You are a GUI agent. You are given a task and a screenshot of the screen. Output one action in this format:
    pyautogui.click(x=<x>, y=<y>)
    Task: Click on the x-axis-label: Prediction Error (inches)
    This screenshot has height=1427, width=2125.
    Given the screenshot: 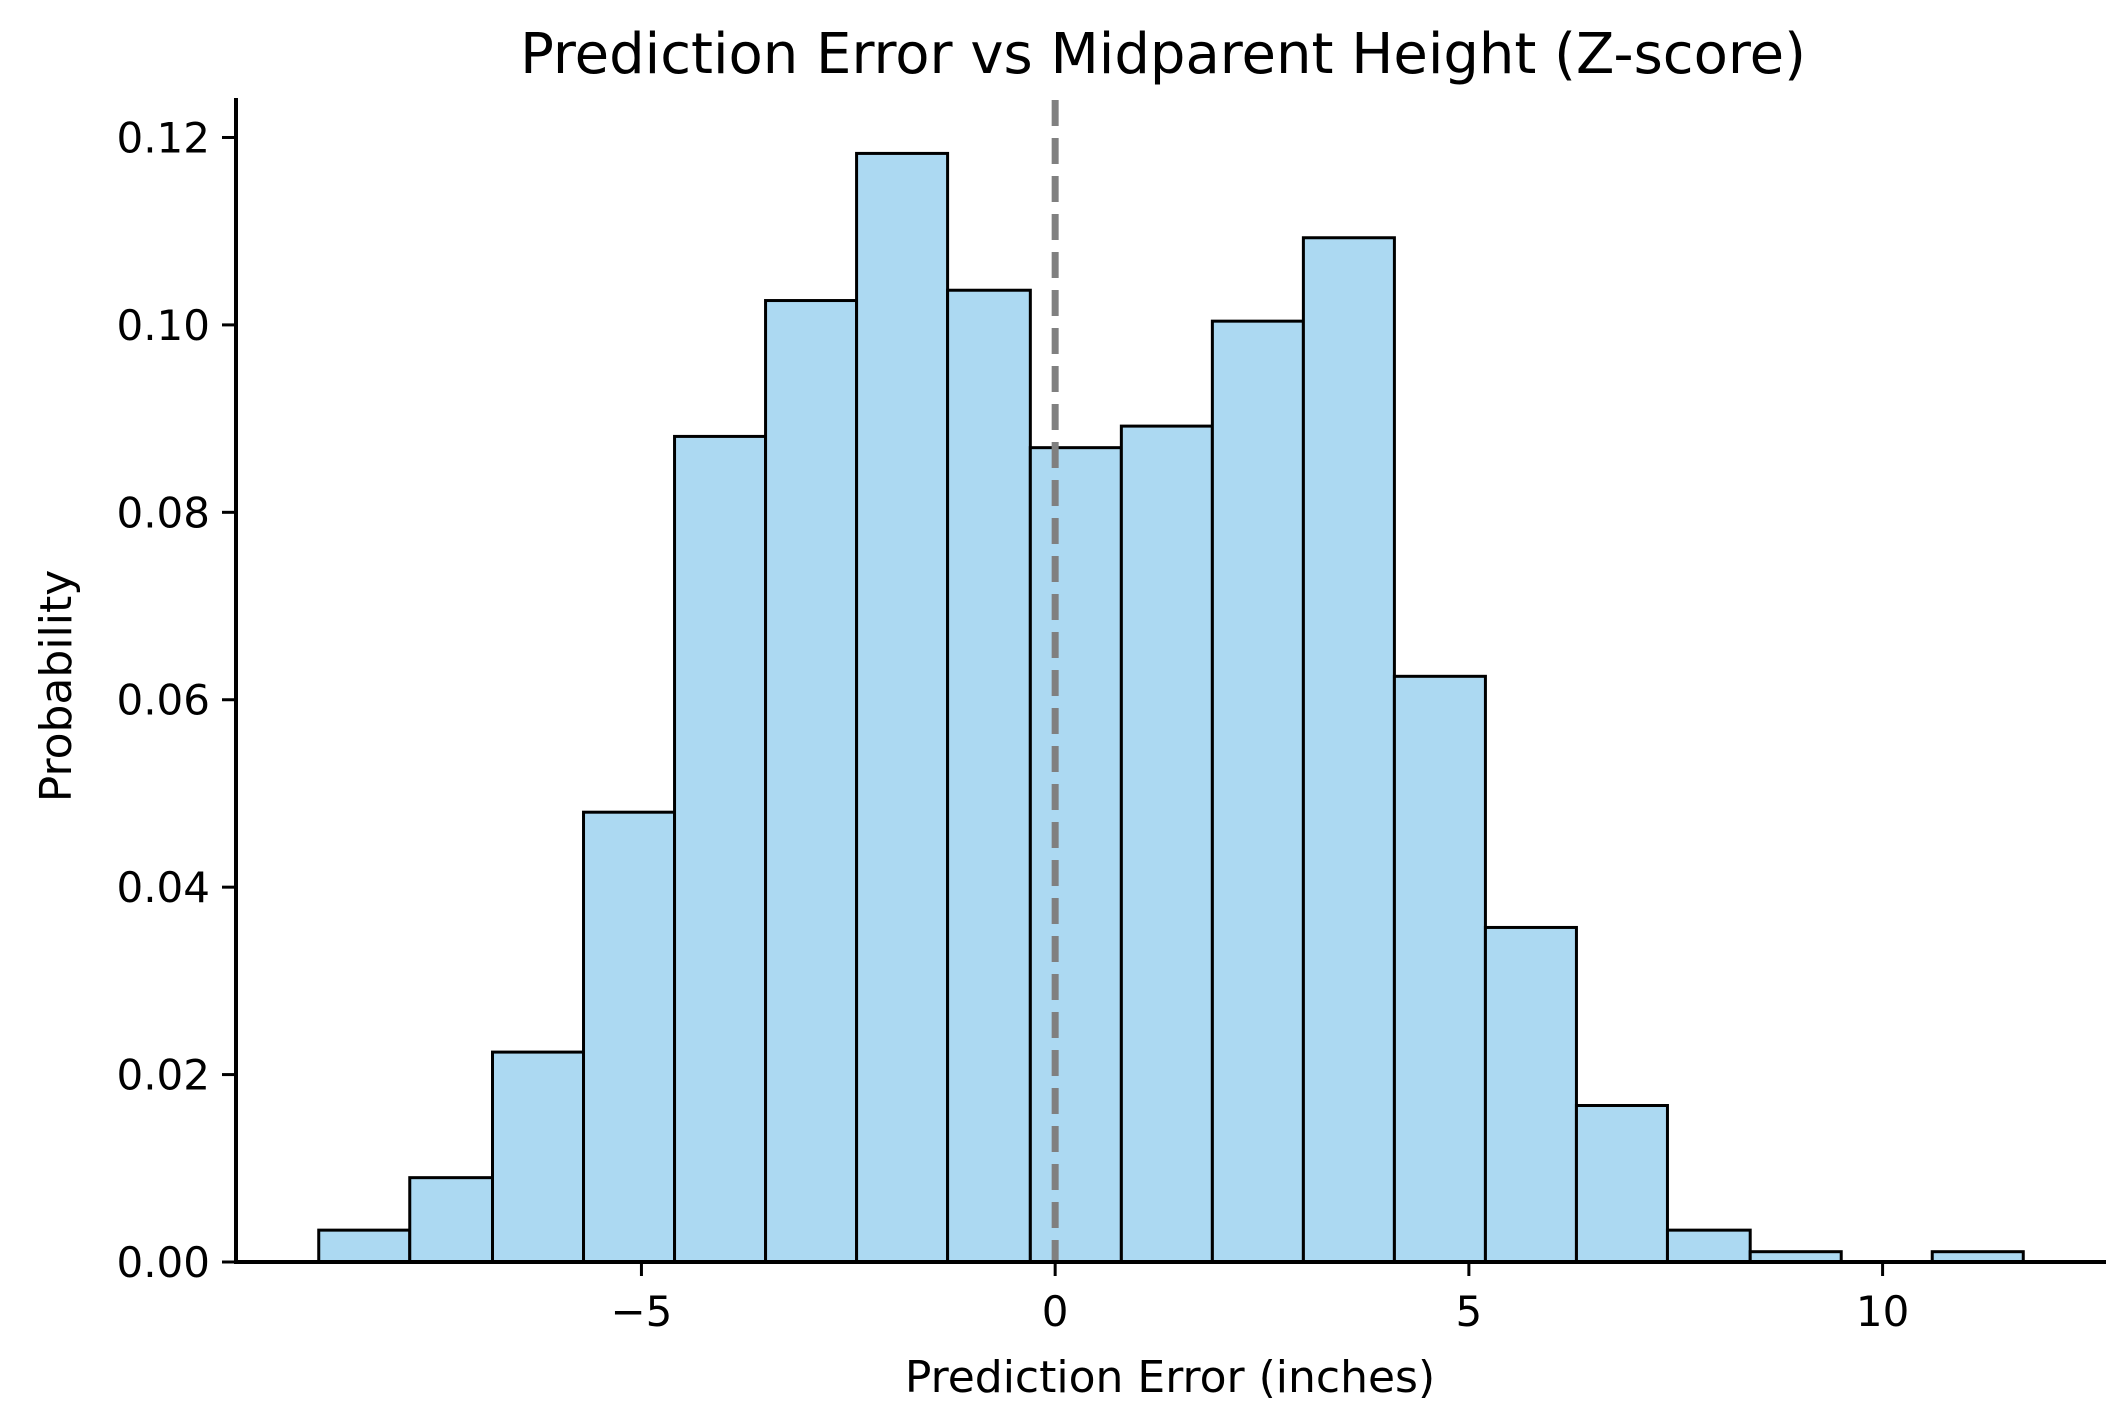 What is the action you would take?
    pyautogui.click(x=1170, y=1377)
    